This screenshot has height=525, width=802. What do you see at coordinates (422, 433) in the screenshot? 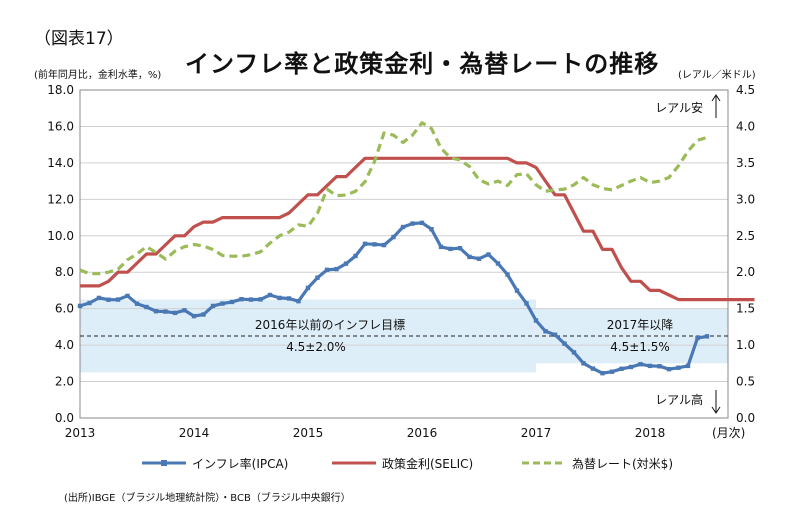
I see `x-tick-label: 2016` at bounding box center [422, 433].